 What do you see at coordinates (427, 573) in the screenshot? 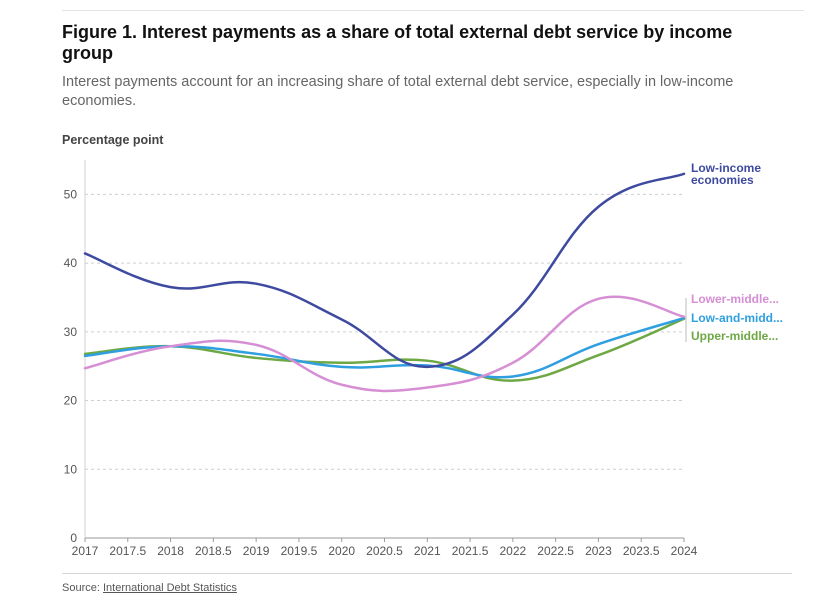
I see `bottom-divider` at bounding box center [427, 573].